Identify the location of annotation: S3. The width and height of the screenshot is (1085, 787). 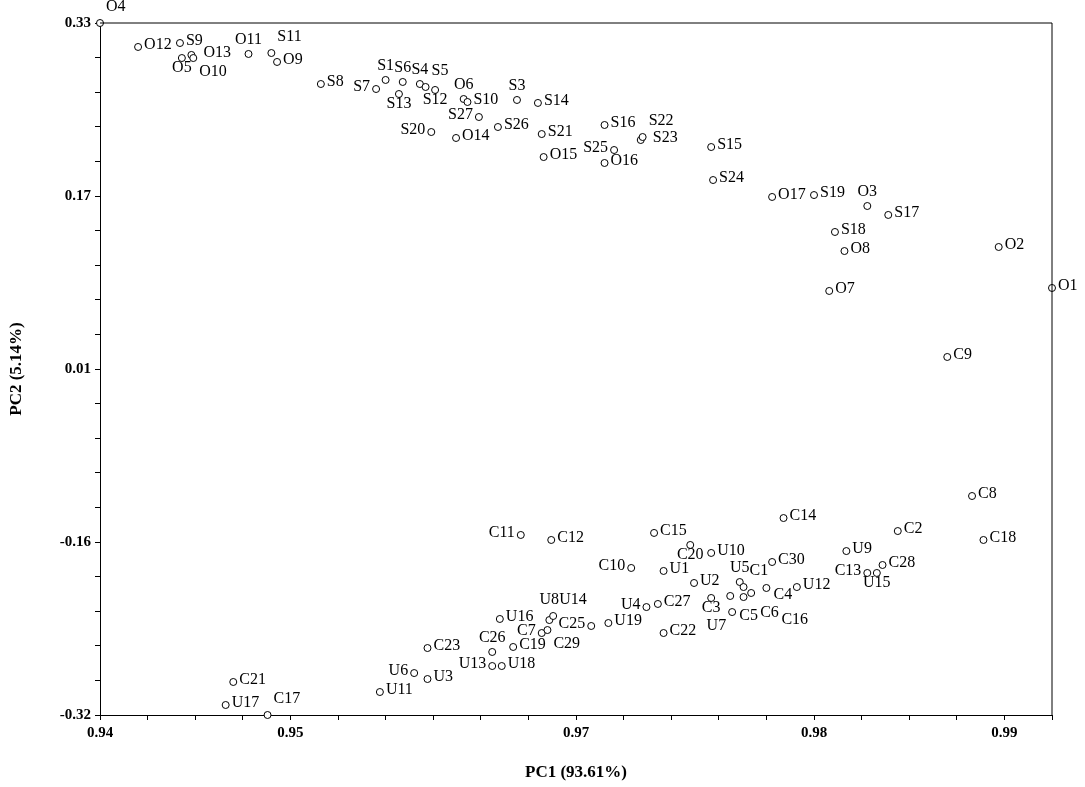
(517, 85).